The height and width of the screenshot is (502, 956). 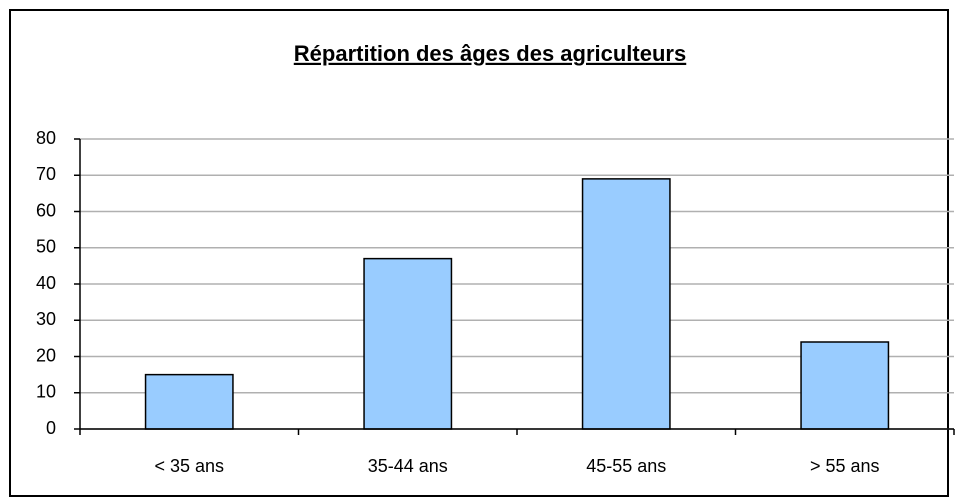 What do you see at coordinates (845, 466) in the screenshot?
I see `x-tick-label: > 55 ans` at bounding box center [845, 466].